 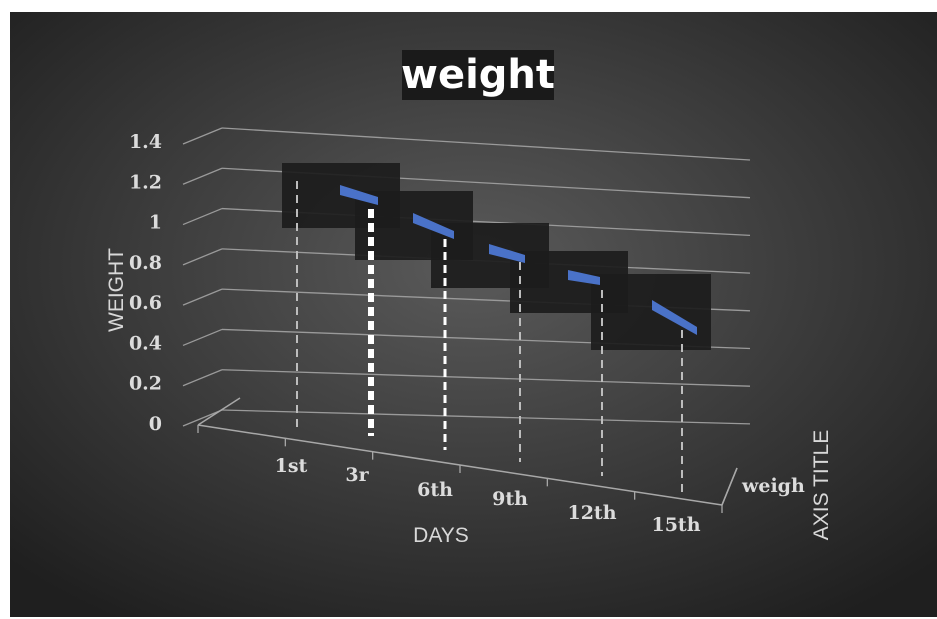 I want to click on y-tick-label: 1.4, so click(x=145, y=142).